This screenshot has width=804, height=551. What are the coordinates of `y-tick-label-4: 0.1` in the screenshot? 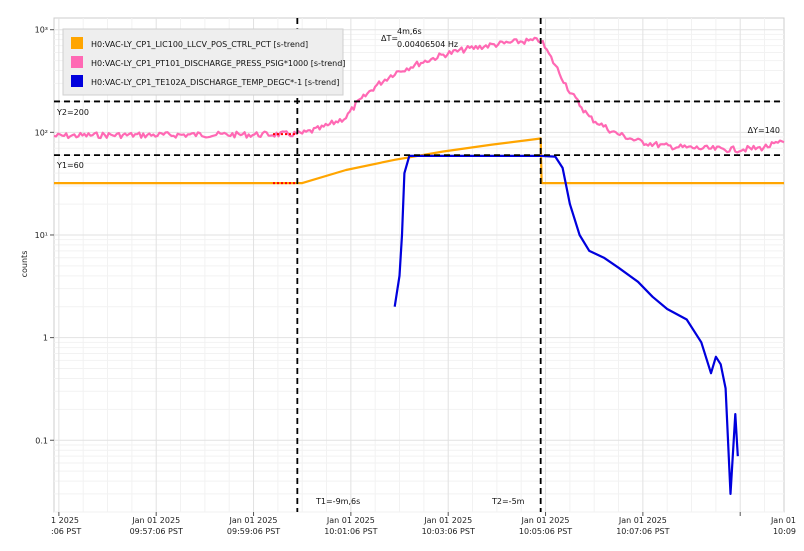 It's located at (41, 440).